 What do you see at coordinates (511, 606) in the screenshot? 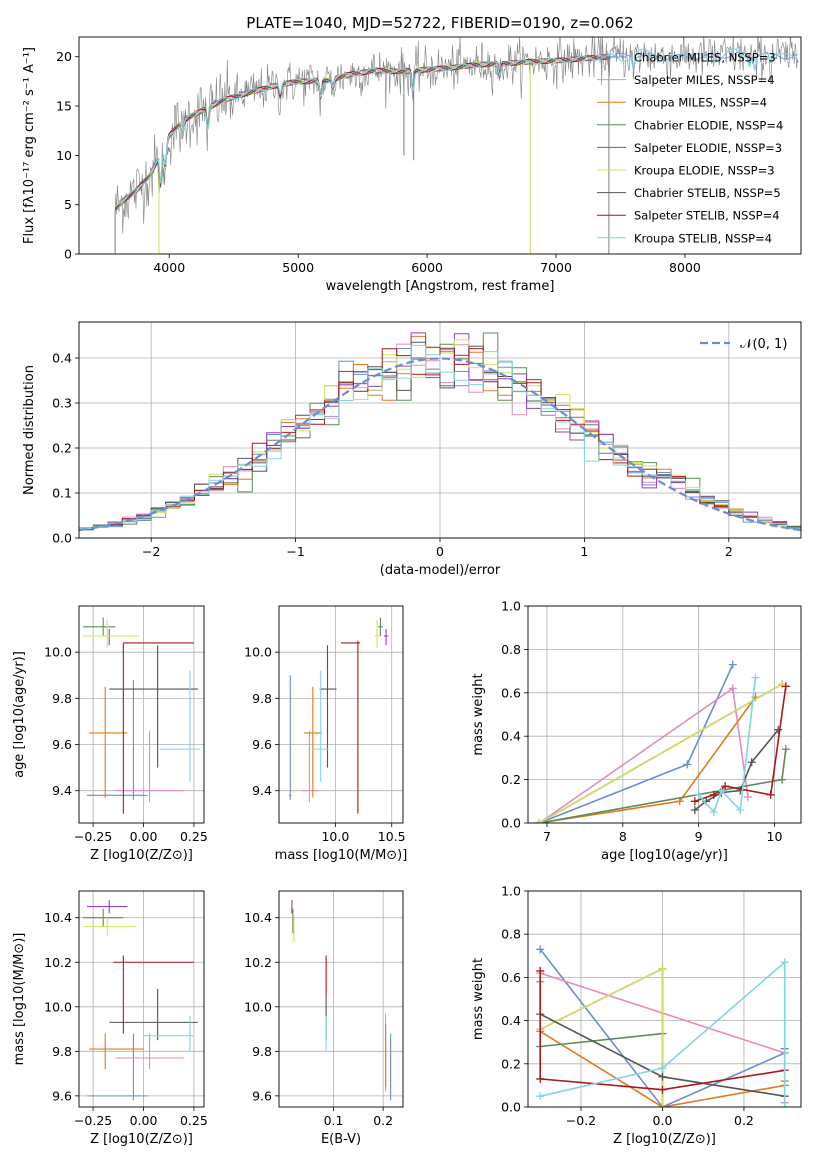
I see `y-tick-label: 1.0` at bounding box center [511, 606].